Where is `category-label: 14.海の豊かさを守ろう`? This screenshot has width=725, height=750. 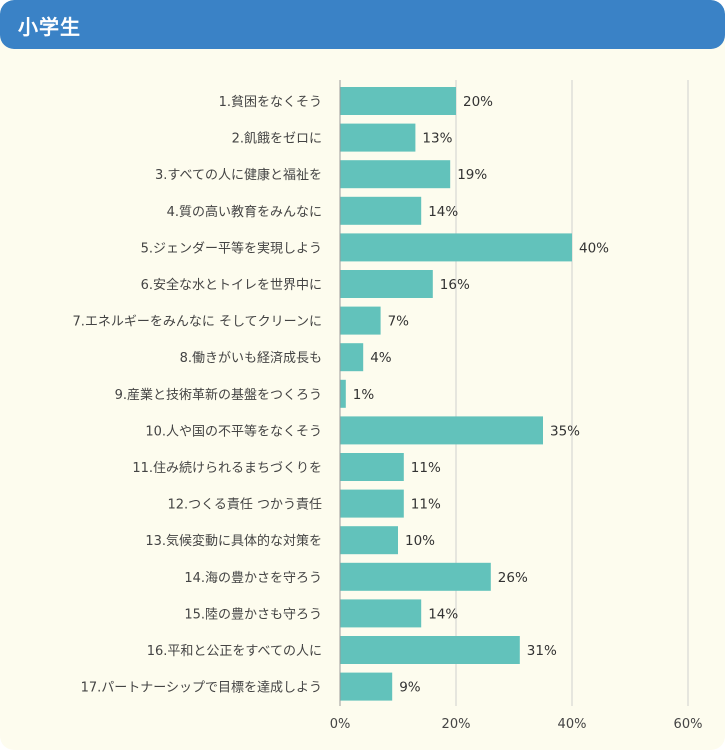
category-label: 14.海の豊かさを守ろう is located at coordinates (253, 578).